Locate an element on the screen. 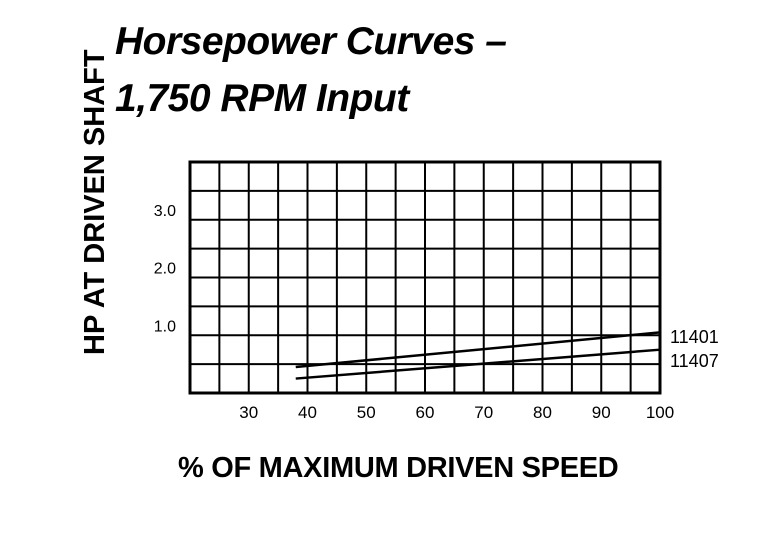 The width and height of the screenshot is (775, 537). x-tick-label: 30 is located at coordinates (248, 412).